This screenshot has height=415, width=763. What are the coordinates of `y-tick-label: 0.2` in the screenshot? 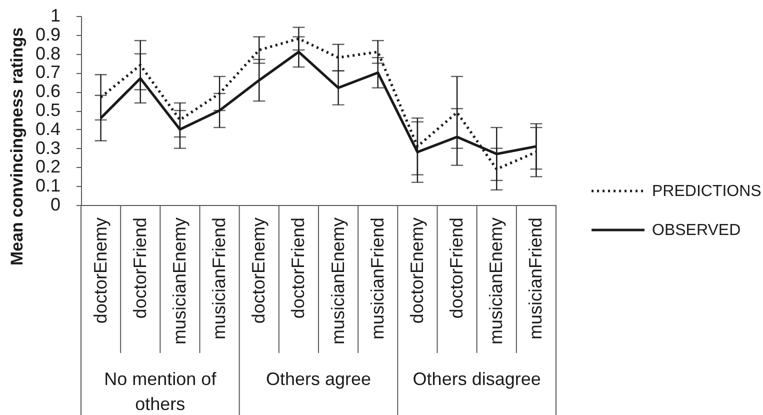 It's located at (47, 166).